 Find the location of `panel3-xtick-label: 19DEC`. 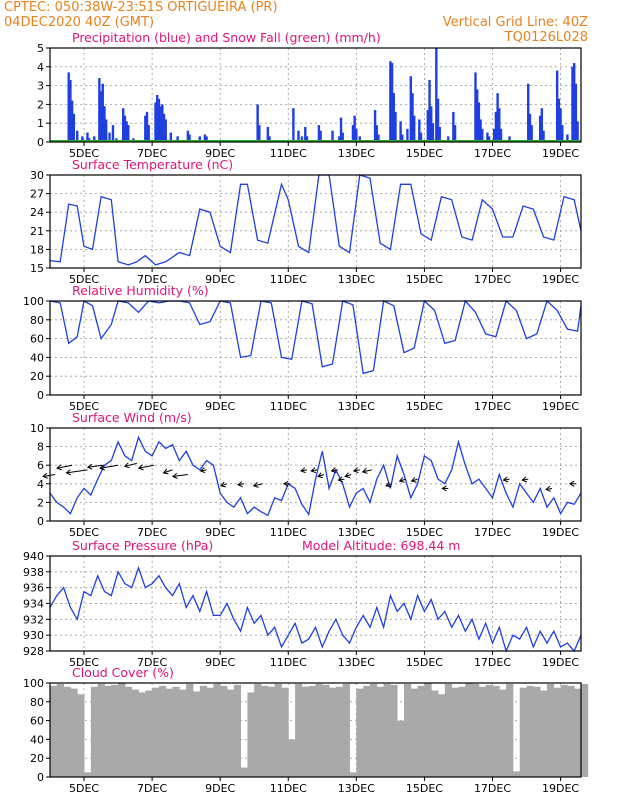

panel3-xtick-label: 19DEC is located at coordinates (560, 406).